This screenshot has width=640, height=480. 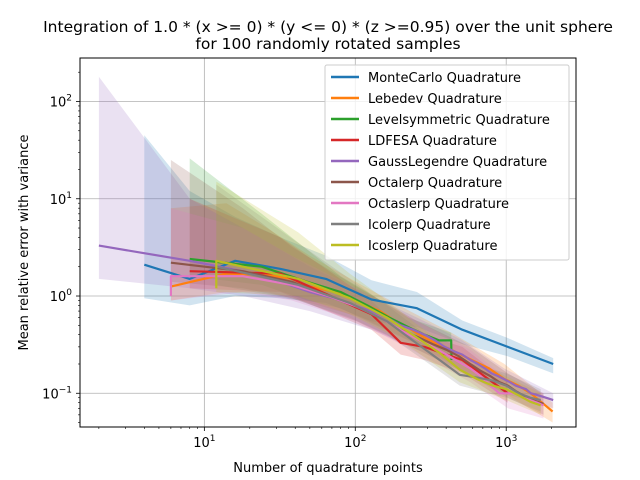 I want to click on legend-label-montecarlo-quadrature: MonteCarlo Quadrature, so click(x=444, y=78).